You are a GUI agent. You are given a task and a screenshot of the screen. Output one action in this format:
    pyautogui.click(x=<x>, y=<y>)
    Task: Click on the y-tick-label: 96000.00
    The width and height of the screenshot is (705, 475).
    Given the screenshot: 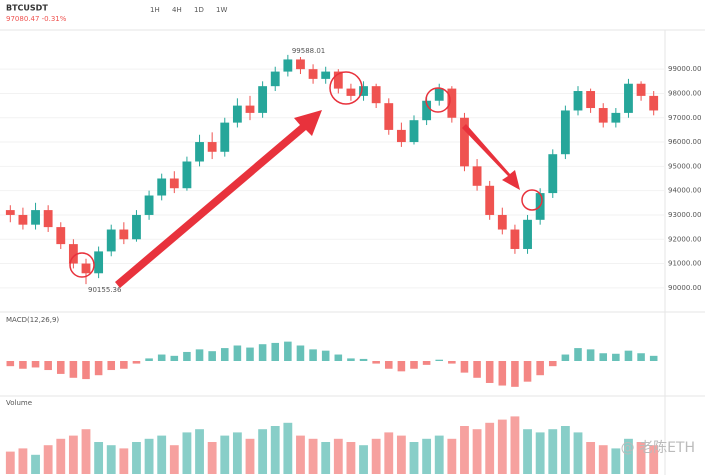 What is the action you would take?
    pyautogui.click(x=684, y=142)
    